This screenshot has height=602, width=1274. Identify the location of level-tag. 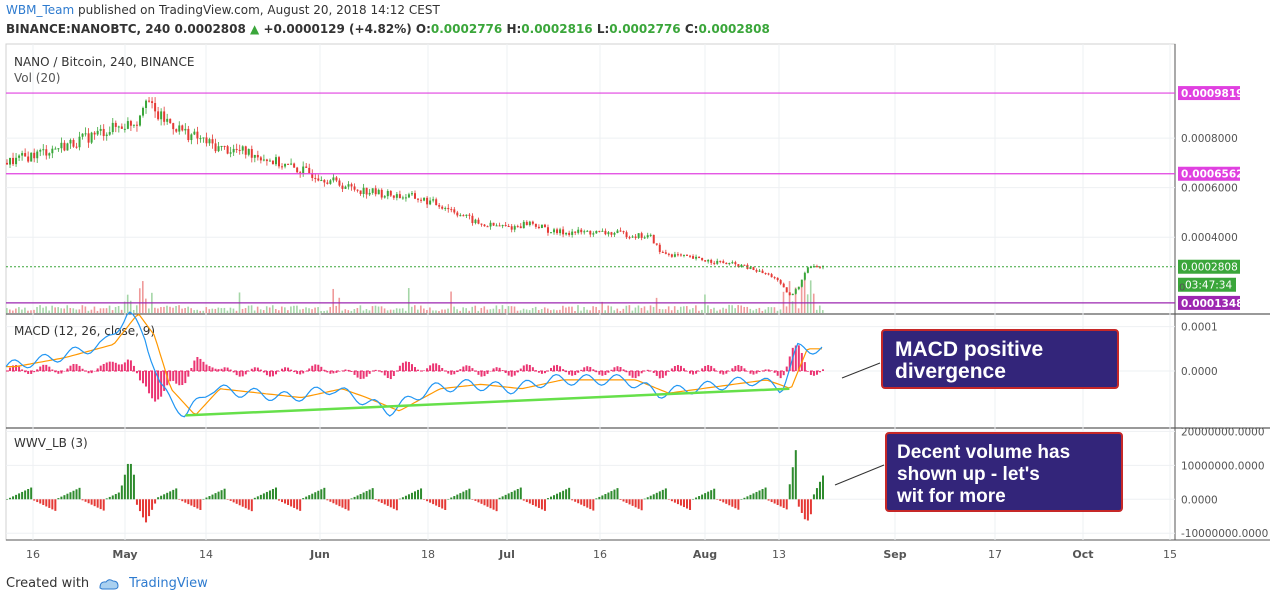
(1209, 302).